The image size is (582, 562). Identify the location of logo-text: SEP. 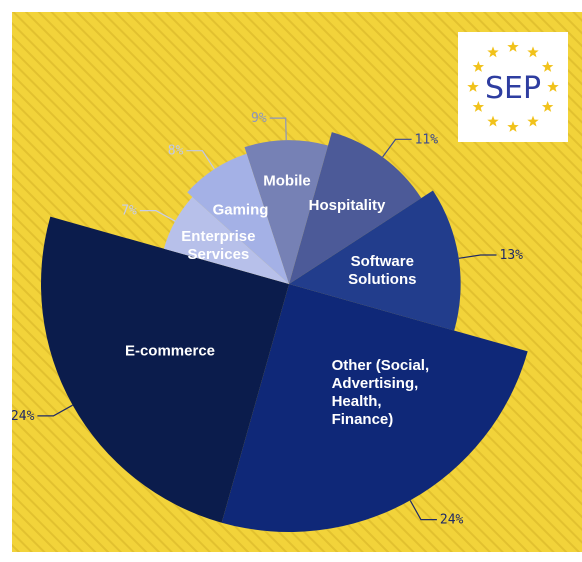
(513, 88).